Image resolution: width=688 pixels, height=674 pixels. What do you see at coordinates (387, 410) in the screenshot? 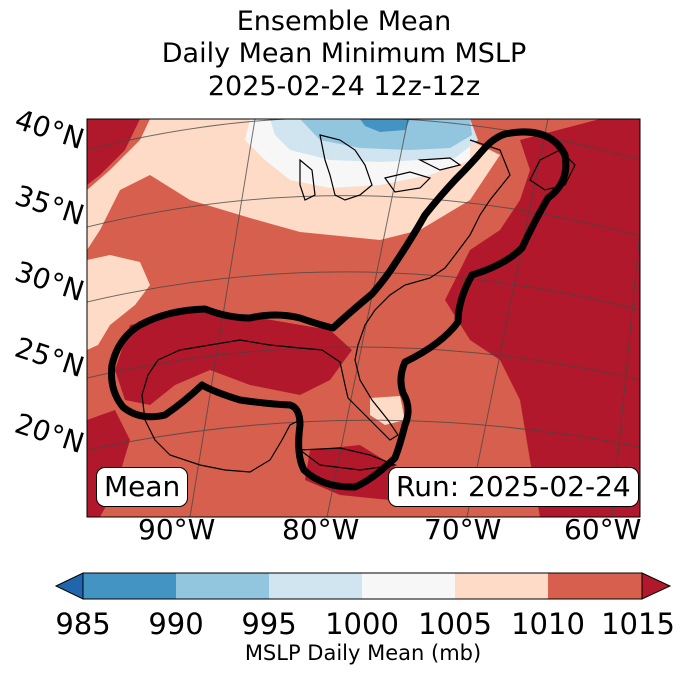
I see `field-1005-1010-fl-south` at bounding box center [387, 410].